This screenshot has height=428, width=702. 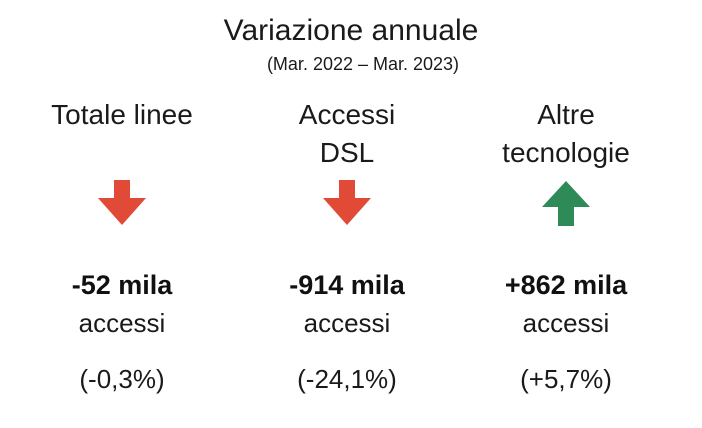 I want to click on arrow-up-icon, so click(x=566, y=203).